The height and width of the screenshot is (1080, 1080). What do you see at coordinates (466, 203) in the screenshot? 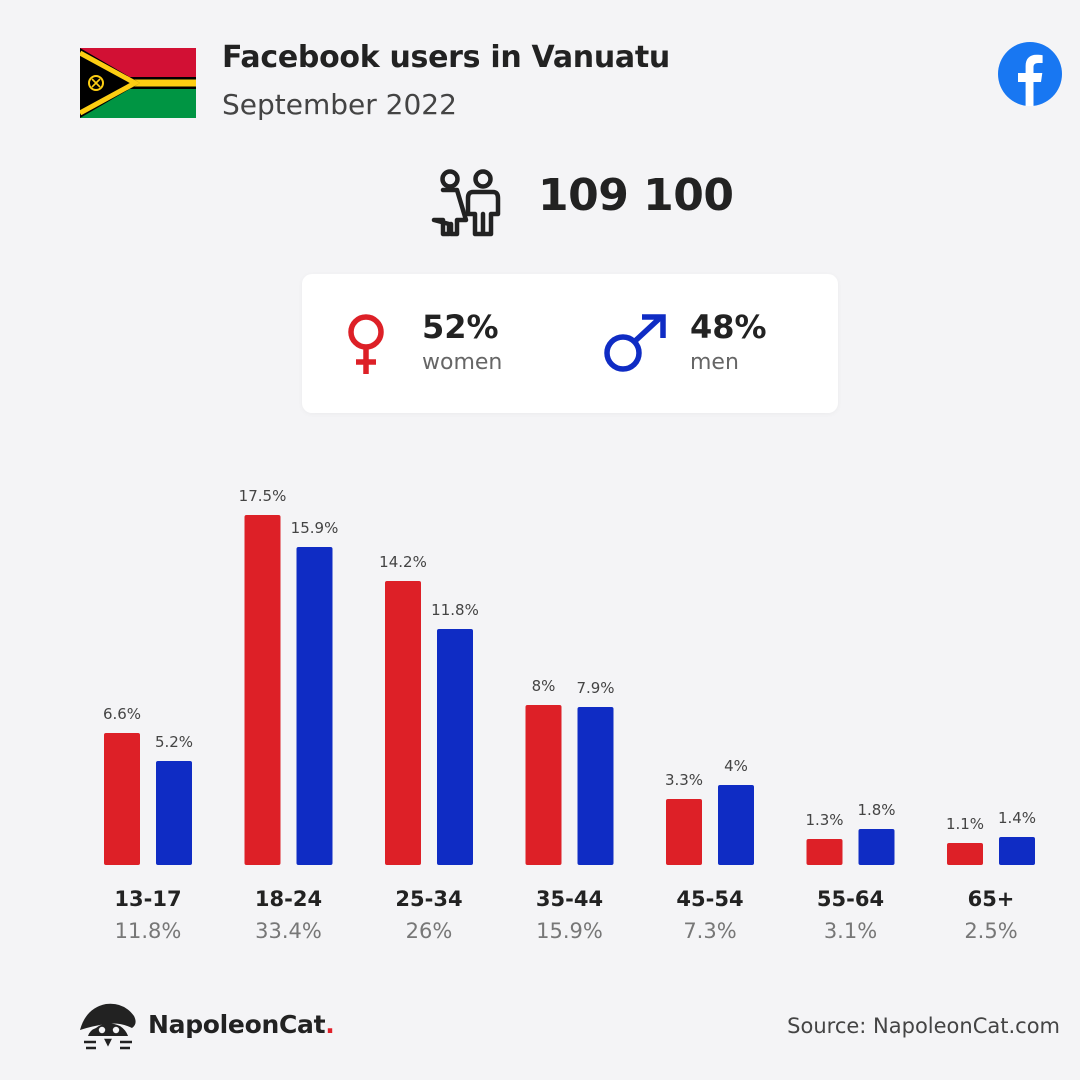
I see `users-icon` at bounding box center [466, 203].